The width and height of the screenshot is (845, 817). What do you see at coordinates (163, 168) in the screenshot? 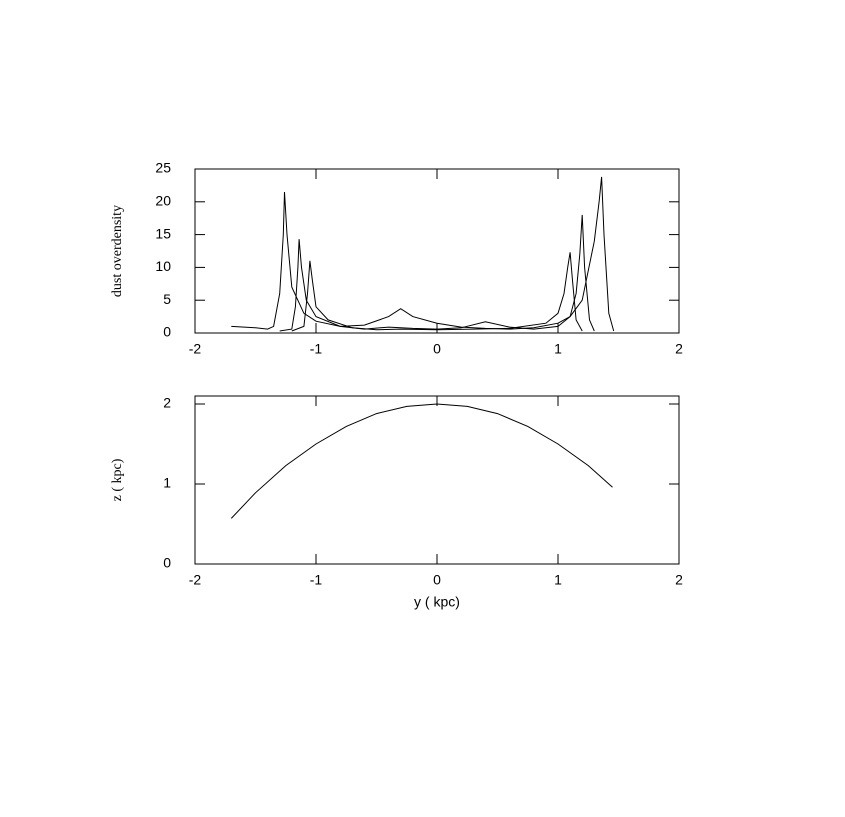
I see `y-tick-label: 25` at bounding box center [163, 168].